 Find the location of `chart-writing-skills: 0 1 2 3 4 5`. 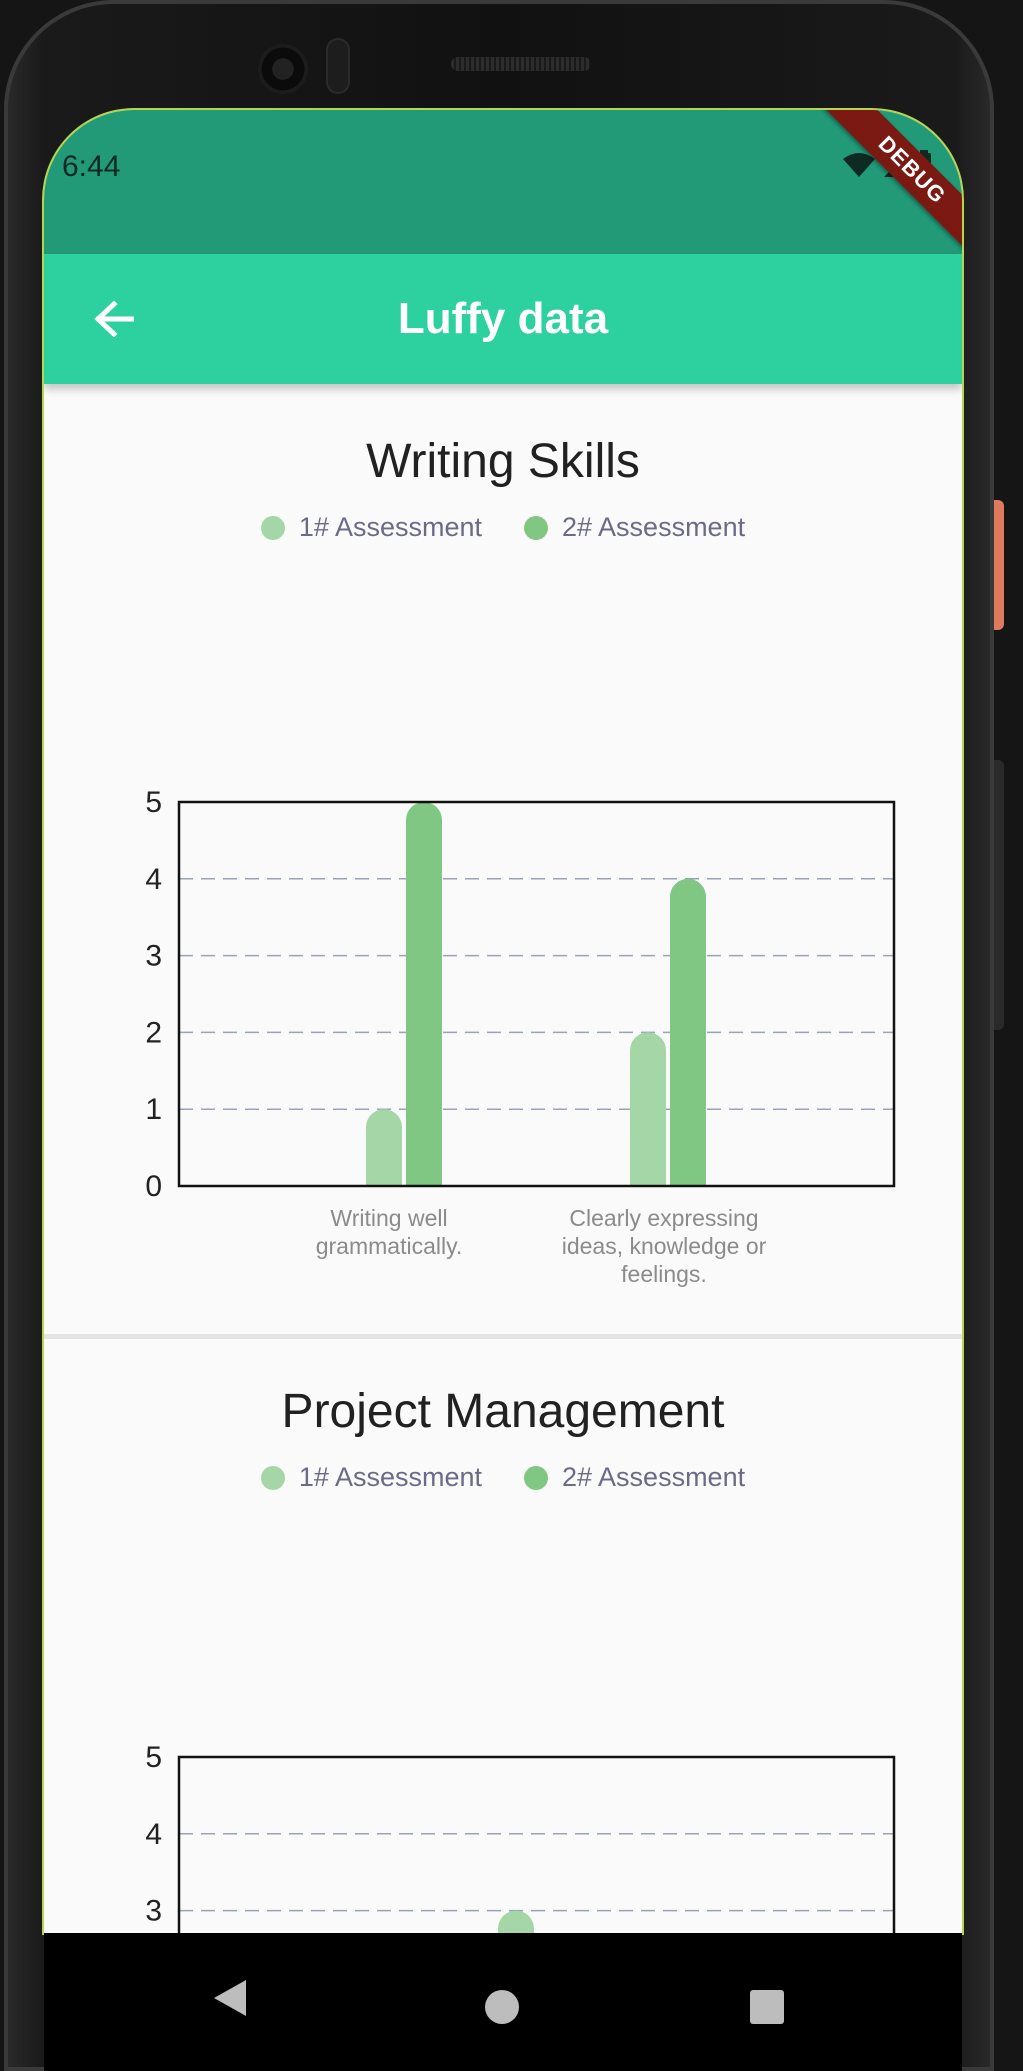

chart-writing-skills: 0 1 2 3 4 5 is located at coordinates (520, 994).